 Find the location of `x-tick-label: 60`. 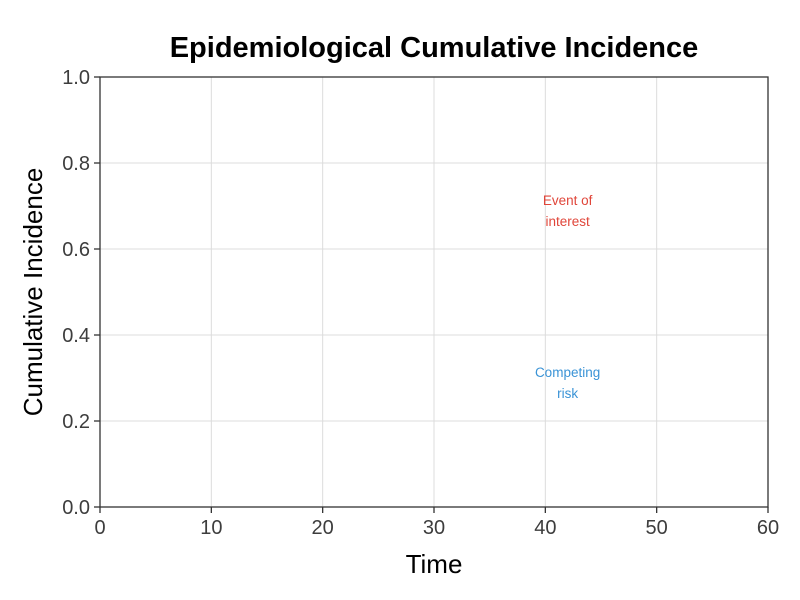

x-tick-label: 60 is located at coordinates (768, 528).